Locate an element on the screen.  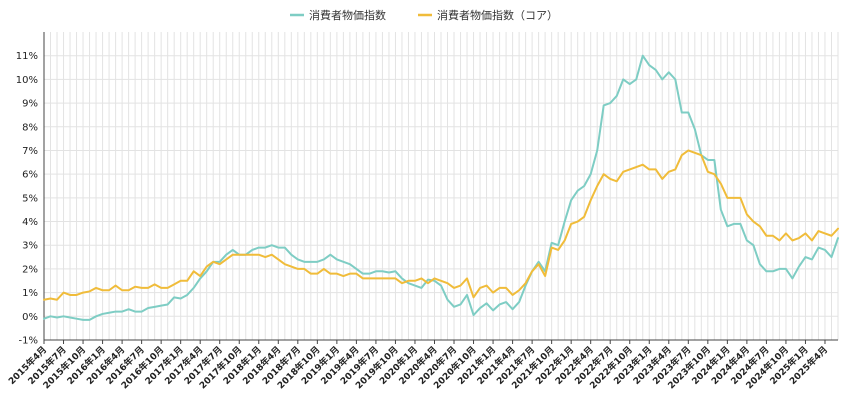
y-tick-label: 8% is located at coordinates (30, 127).